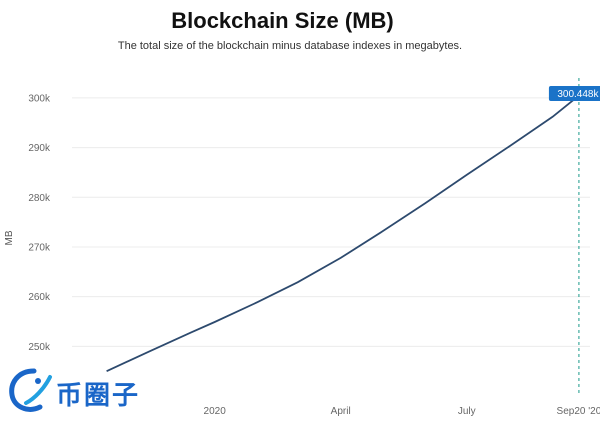 The height and width of the screenshot is (423, 600). I want to click on y-tick-label: 260k, so click(39, 297).